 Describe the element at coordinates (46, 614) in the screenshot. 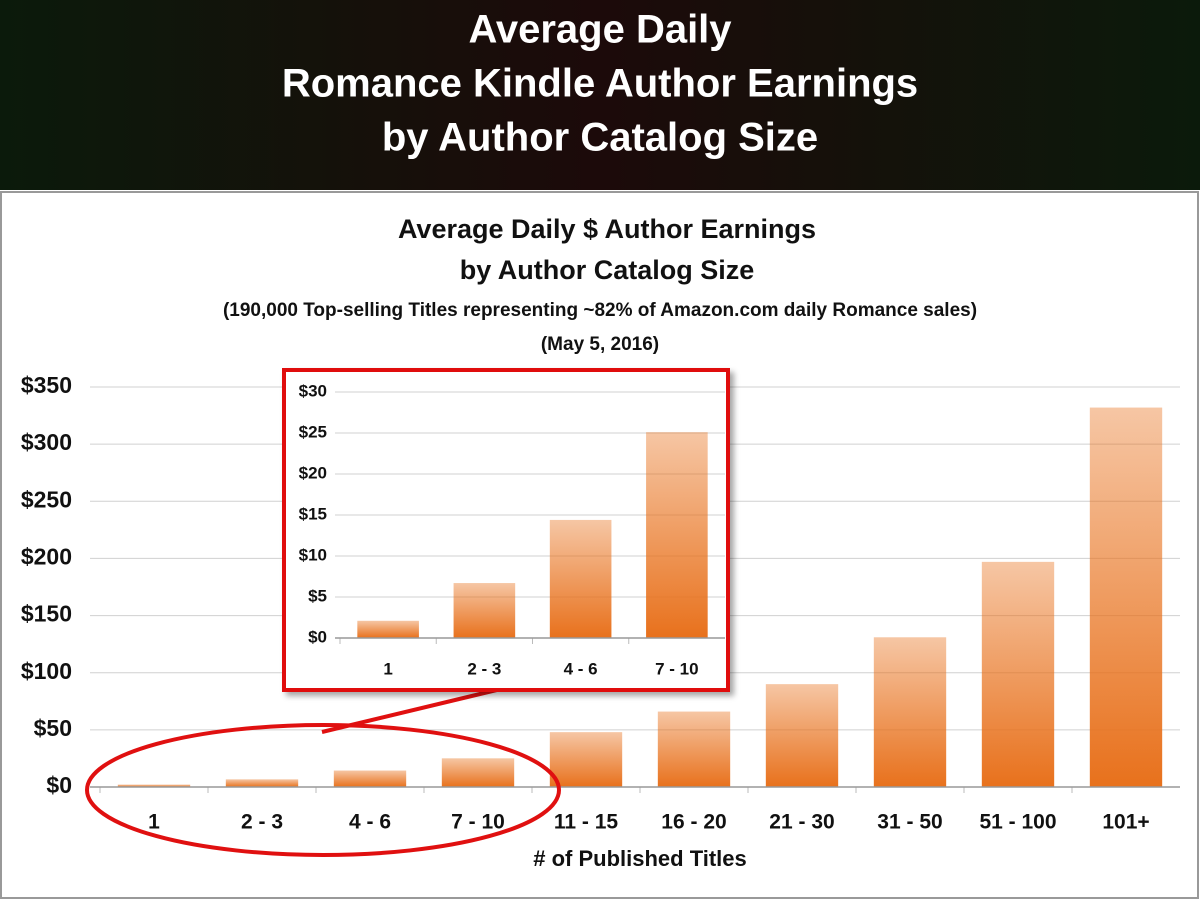

I see `y-tick-label: $150` at that location.